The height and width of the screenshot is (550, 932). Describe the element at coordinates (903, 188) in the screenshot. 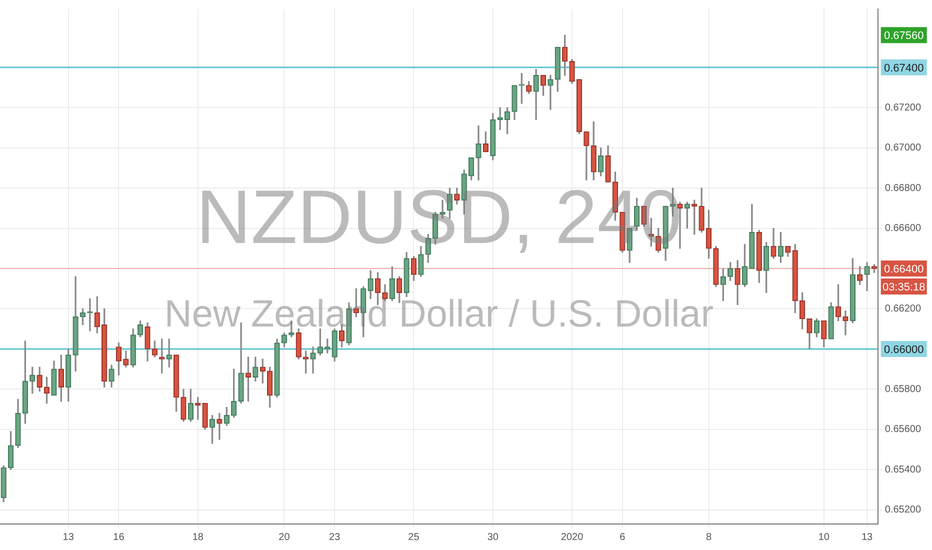

I see `y-tick-label: 0.66800` at that location.